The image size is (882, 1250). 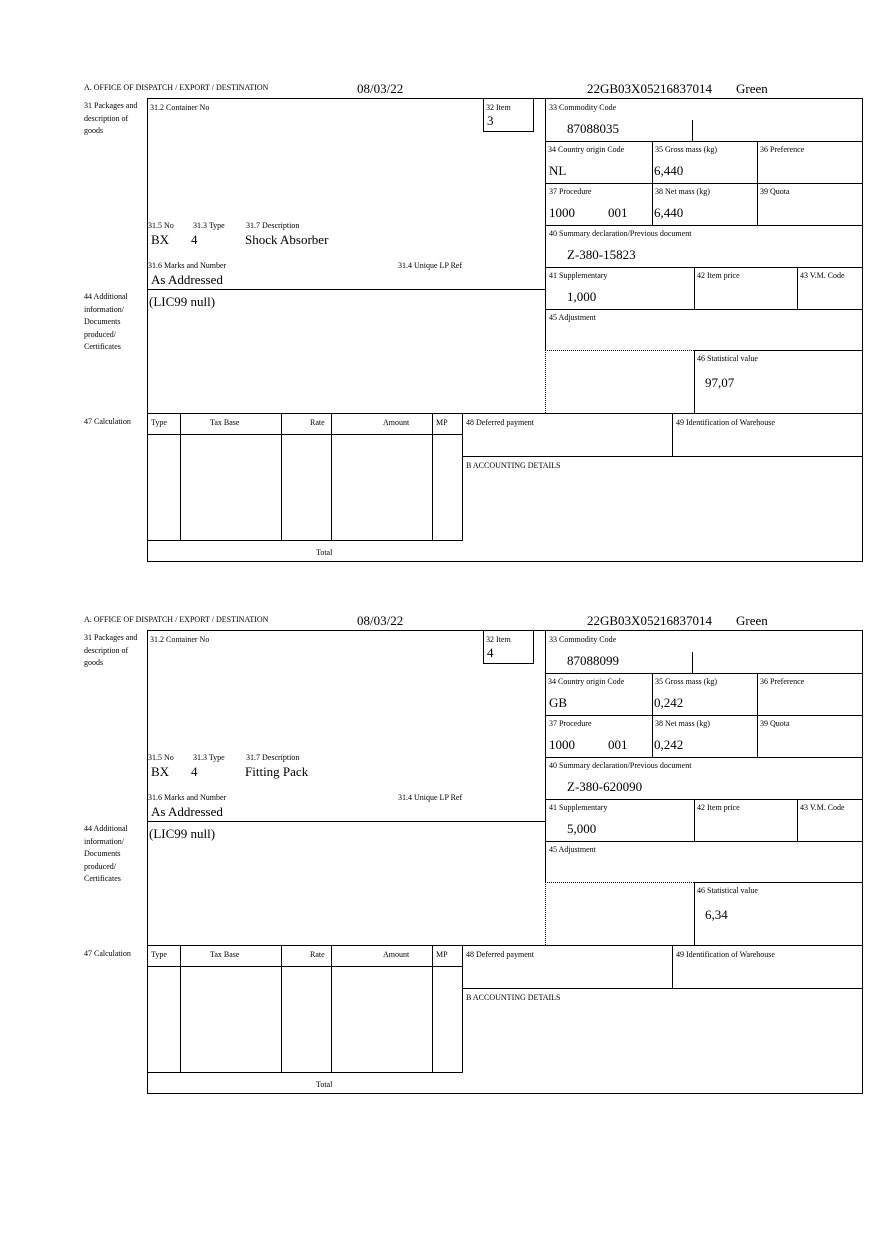 I want to click on supplementary-value: 5,000, so click(x=582, y=828).